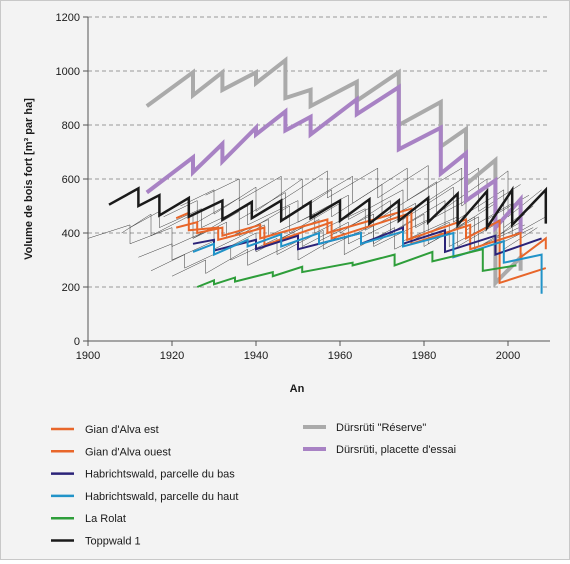 The height and width of the screenshot is (564, 570). Describe the element at coordinates (122, 430) in the screenshot. I see `legend-label: Gian d'Alva est` at that location.